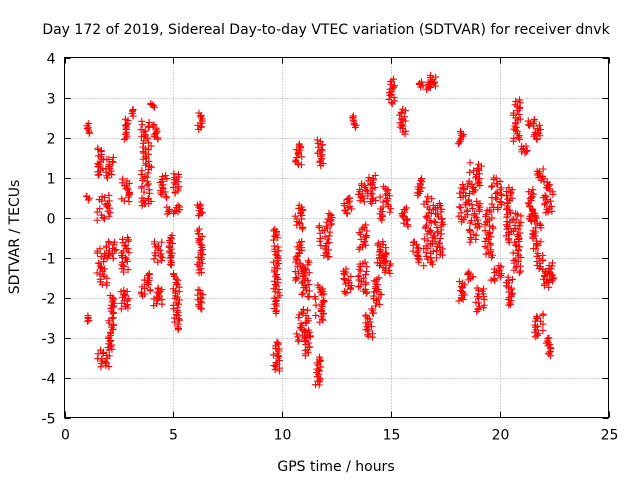 This screenshot has height=480, width=640. What do you see at coordinates (49, 380) in the screenshot?
I see `y-tick-label: -4` at bounding box center [49, 380].